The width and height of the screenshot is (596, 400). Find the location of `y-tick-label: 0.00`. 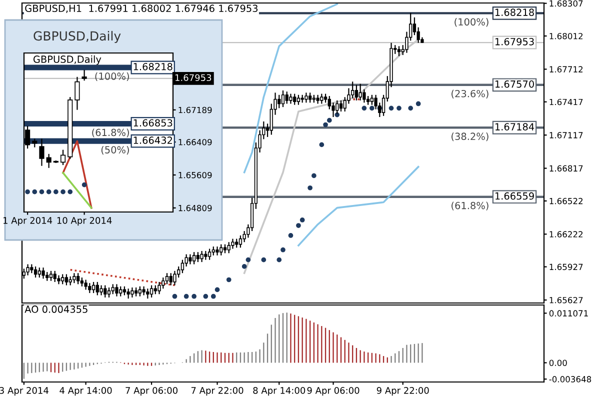

y-tick-label: 0.00 is located at coordinates (558, 363).